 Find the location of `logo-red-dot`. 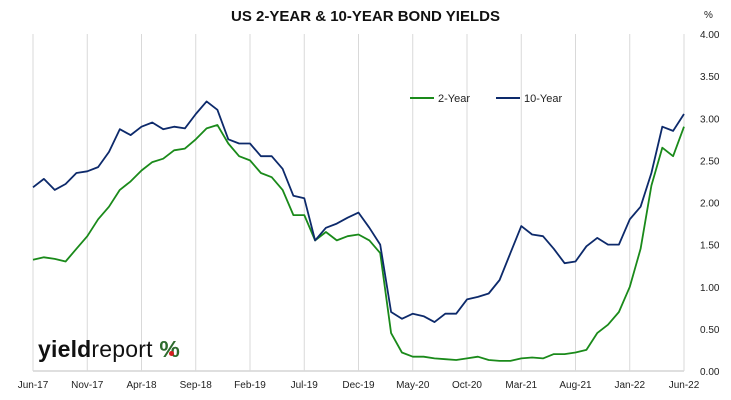

logo-red-dot is located at coordinates (172, 353).